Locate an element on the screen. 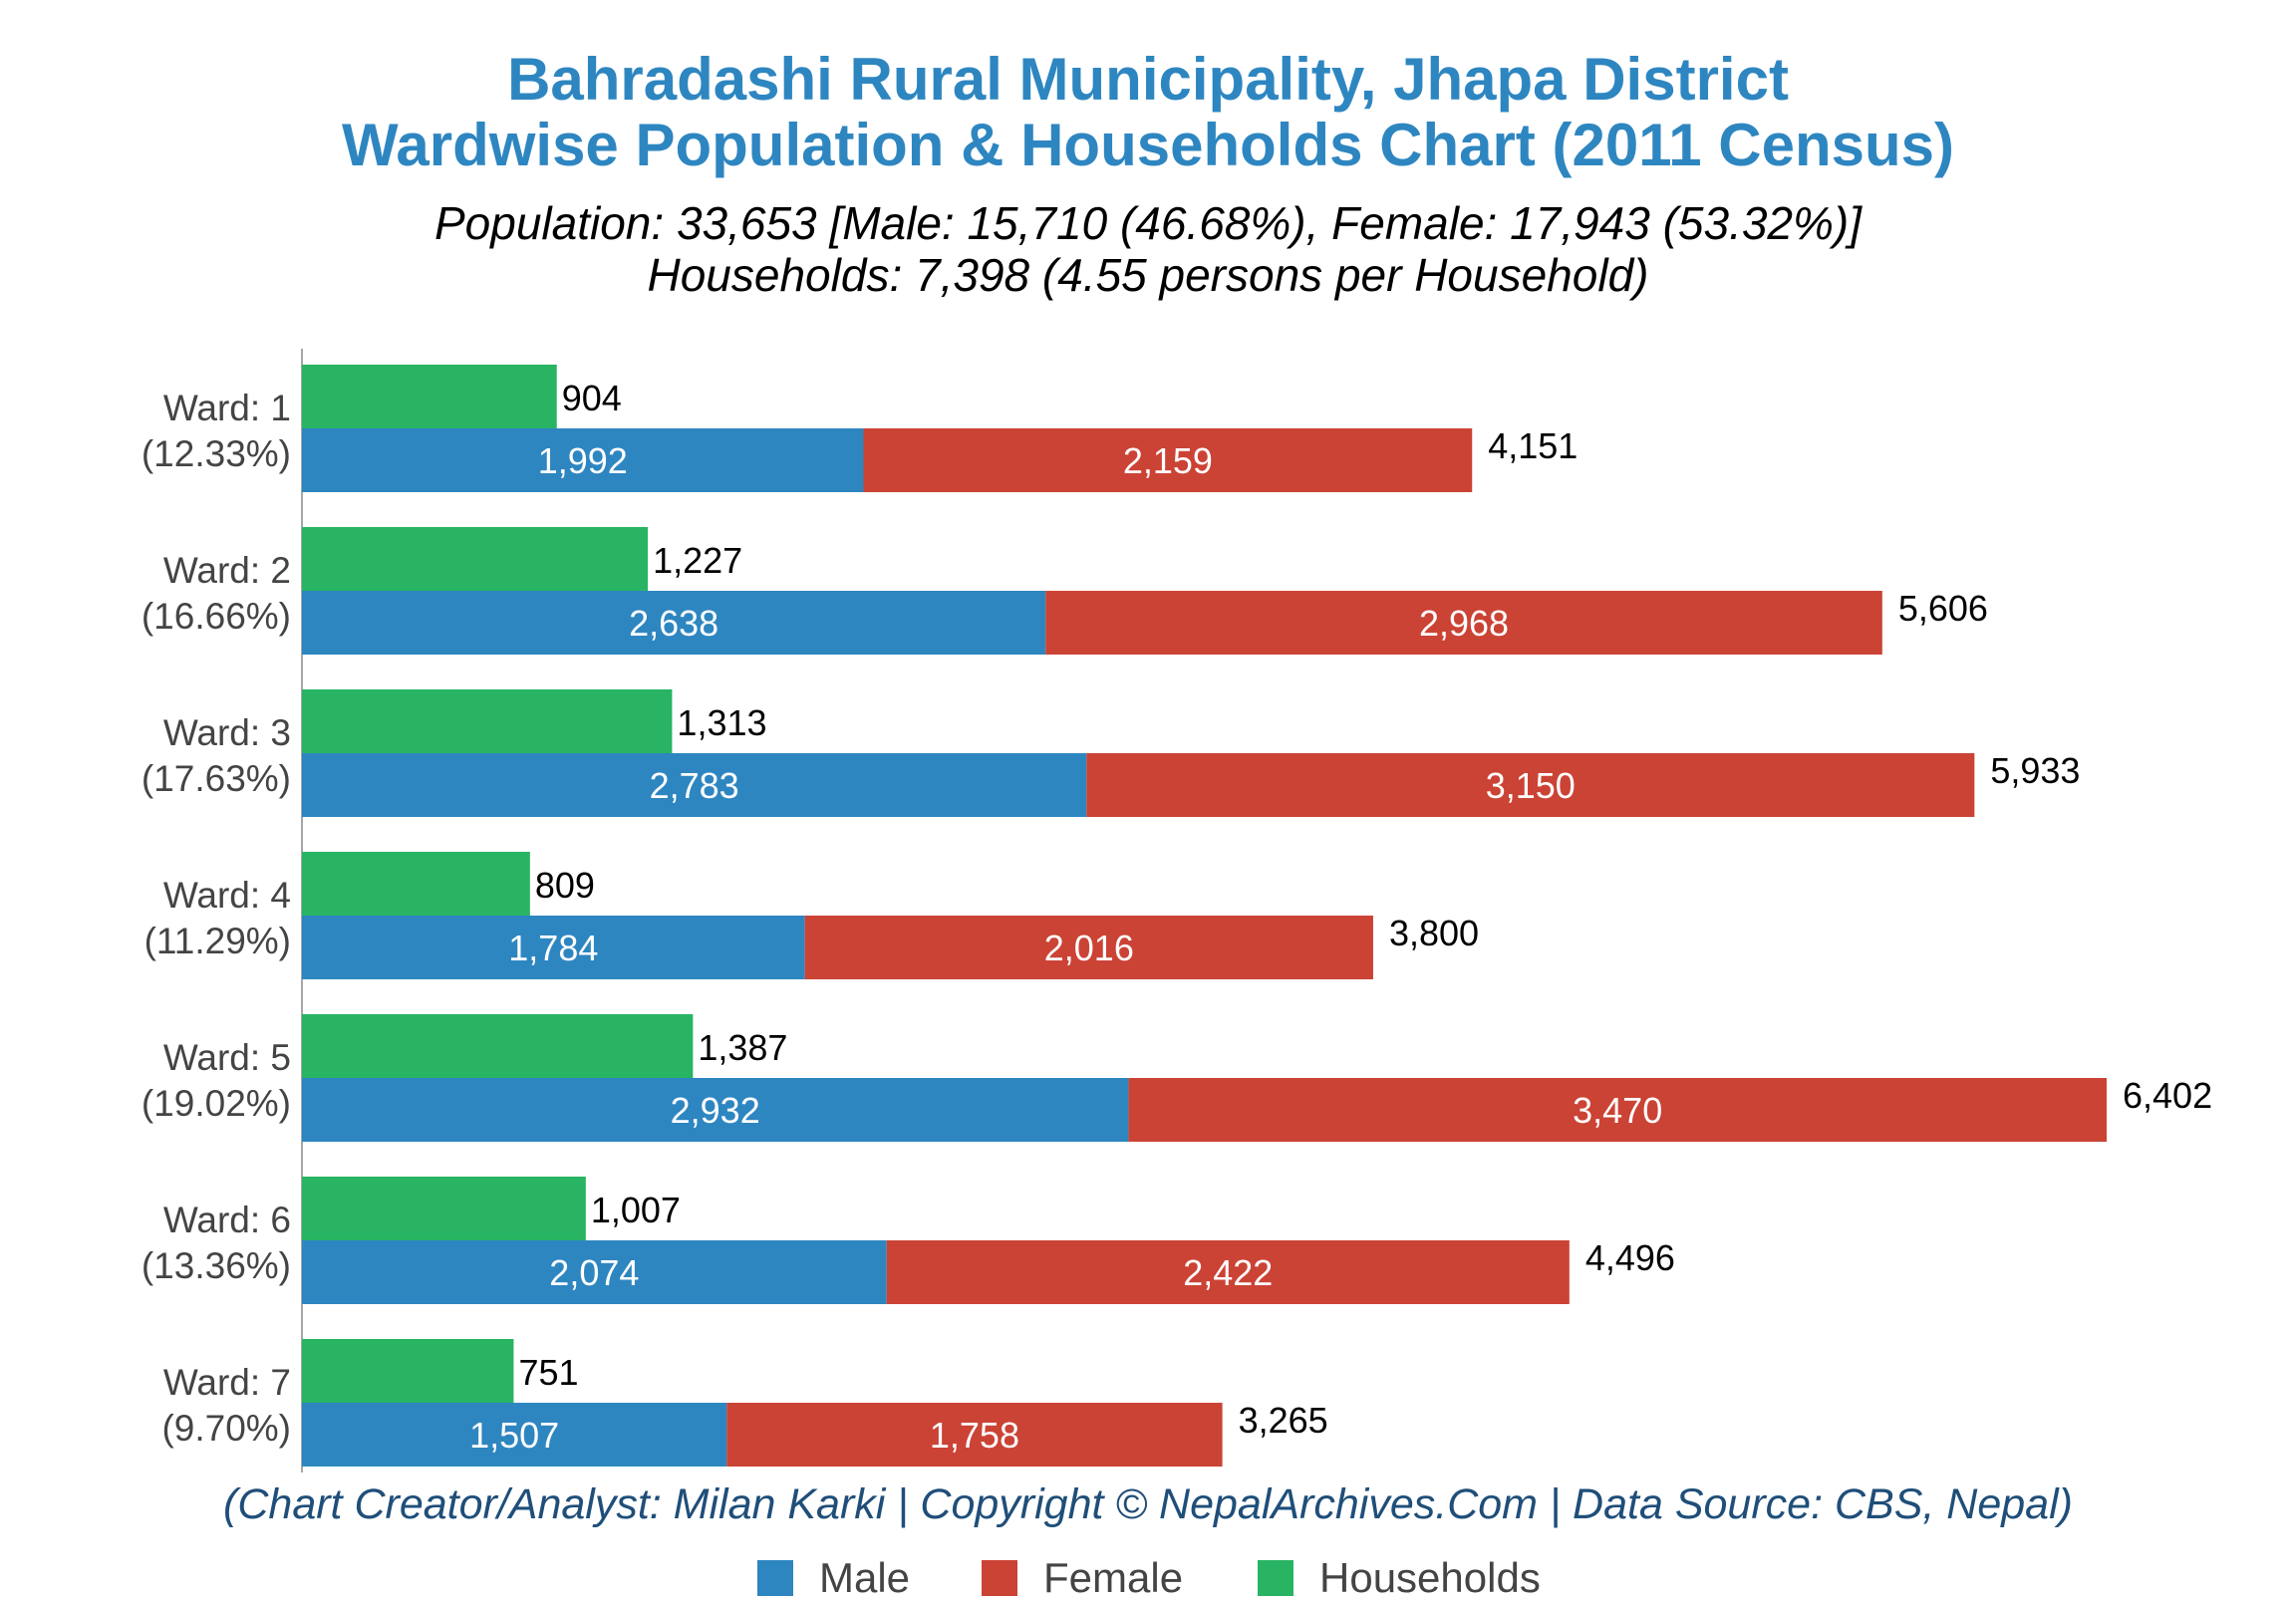 This screenshot has height=1604, width=2296. male-value-label: 1,992 is located at coordinates (583, 460).